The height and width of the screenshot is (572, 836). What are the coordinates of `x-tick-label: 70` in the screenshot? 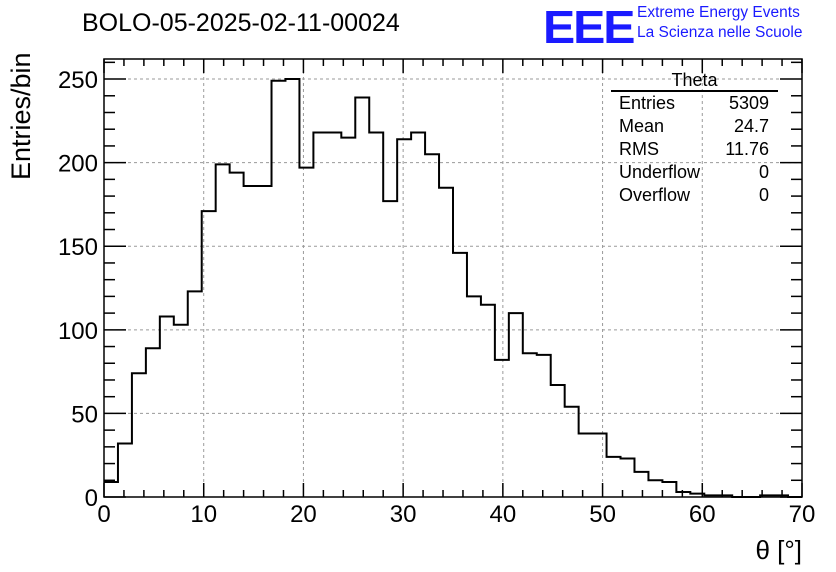 It's located at (802, 514).